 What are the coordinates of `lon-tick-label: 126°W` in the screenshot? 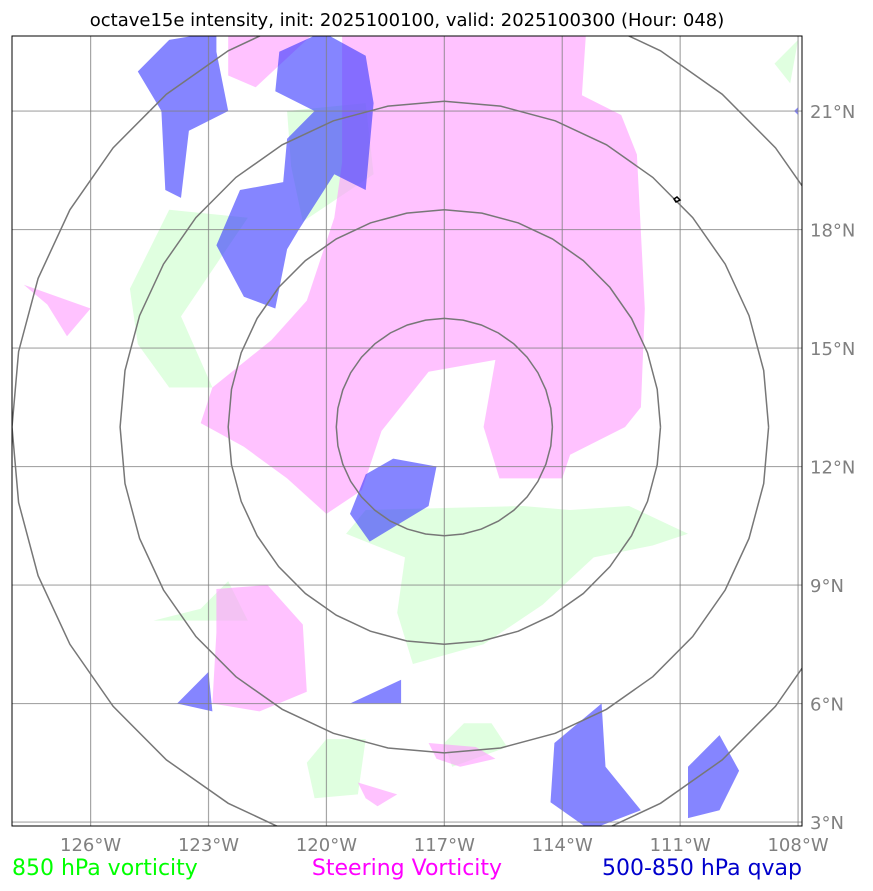 It's located at (90, 845).